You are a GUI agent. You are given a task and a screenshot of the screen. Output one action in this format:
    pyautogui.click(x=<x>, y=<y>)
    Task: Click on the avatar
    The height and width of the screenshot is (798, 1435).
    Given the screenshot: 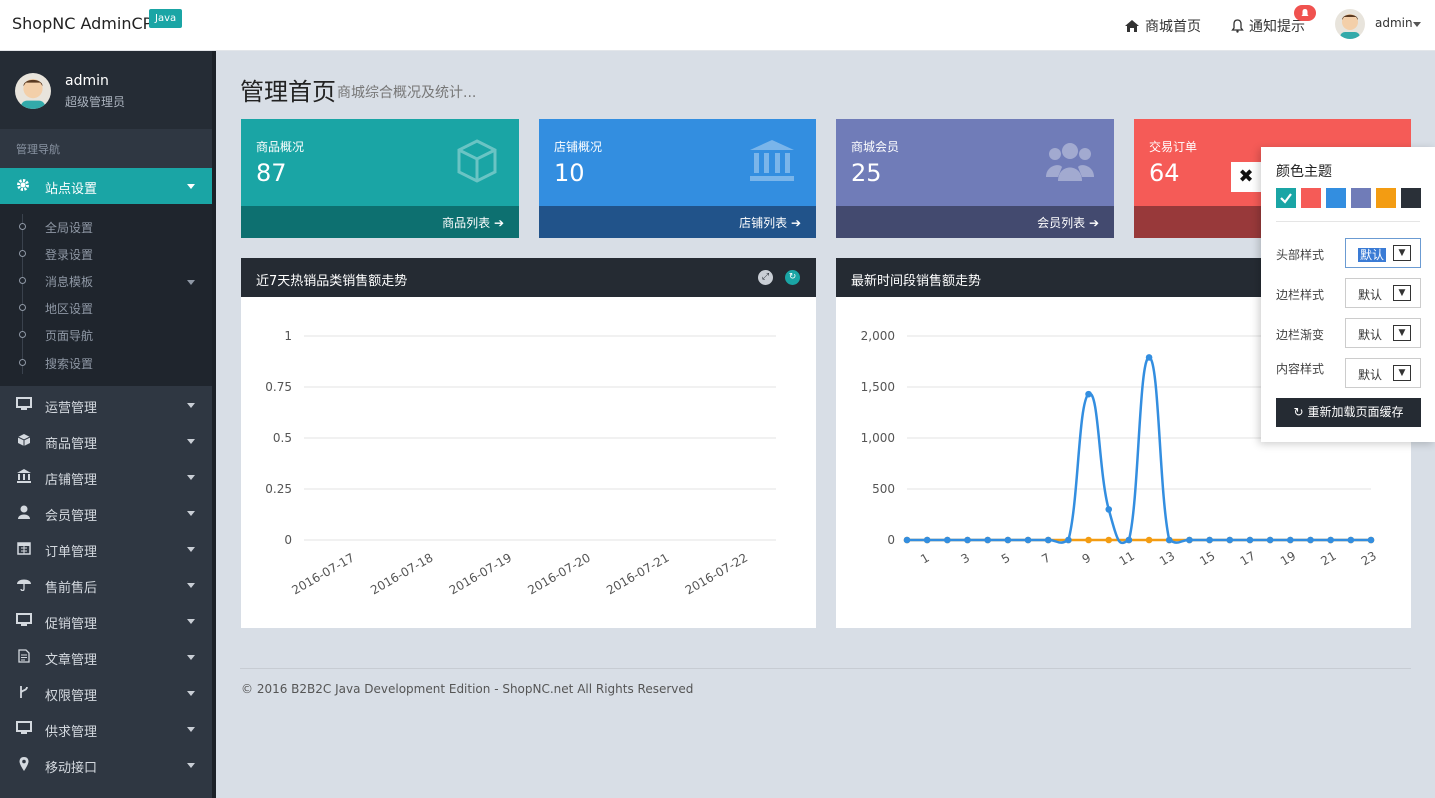 What is the action you would take?
    pyautogui.click(x=1350, y=24)
    